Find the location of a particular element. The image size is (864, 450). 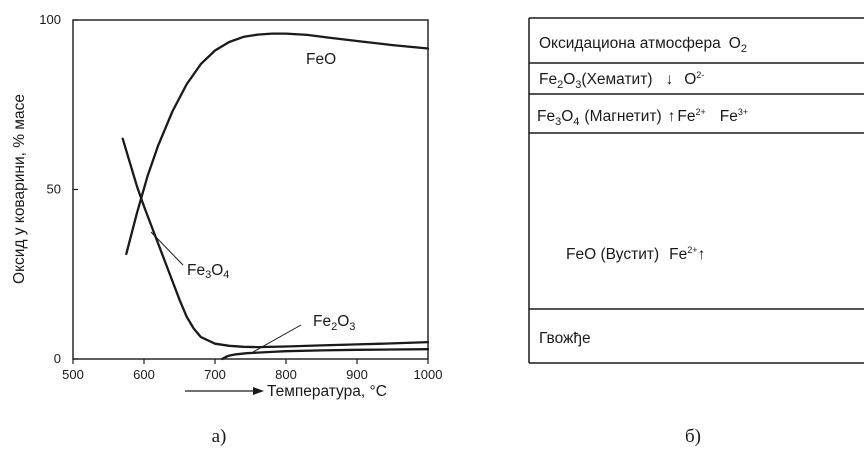

x-tick-label-1000: 1000 is located at coordinates (428, 374).